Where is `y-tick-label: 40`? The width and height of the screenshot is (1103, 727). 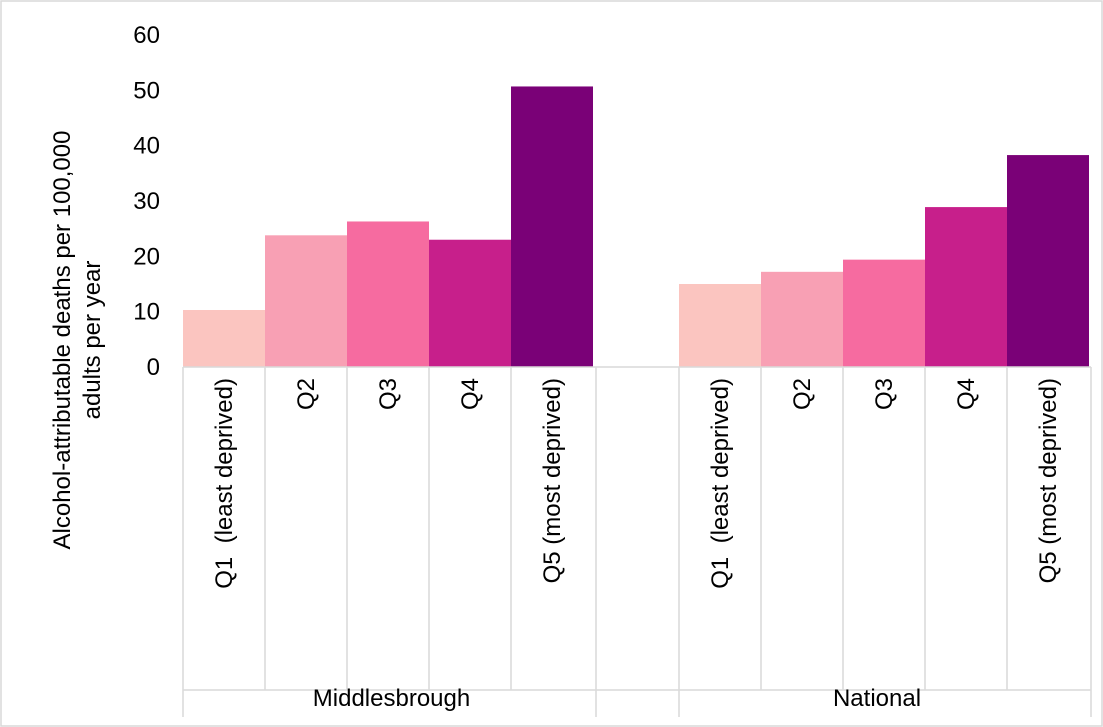
y-tick-label: 40 is located at coordinates (146, 146).